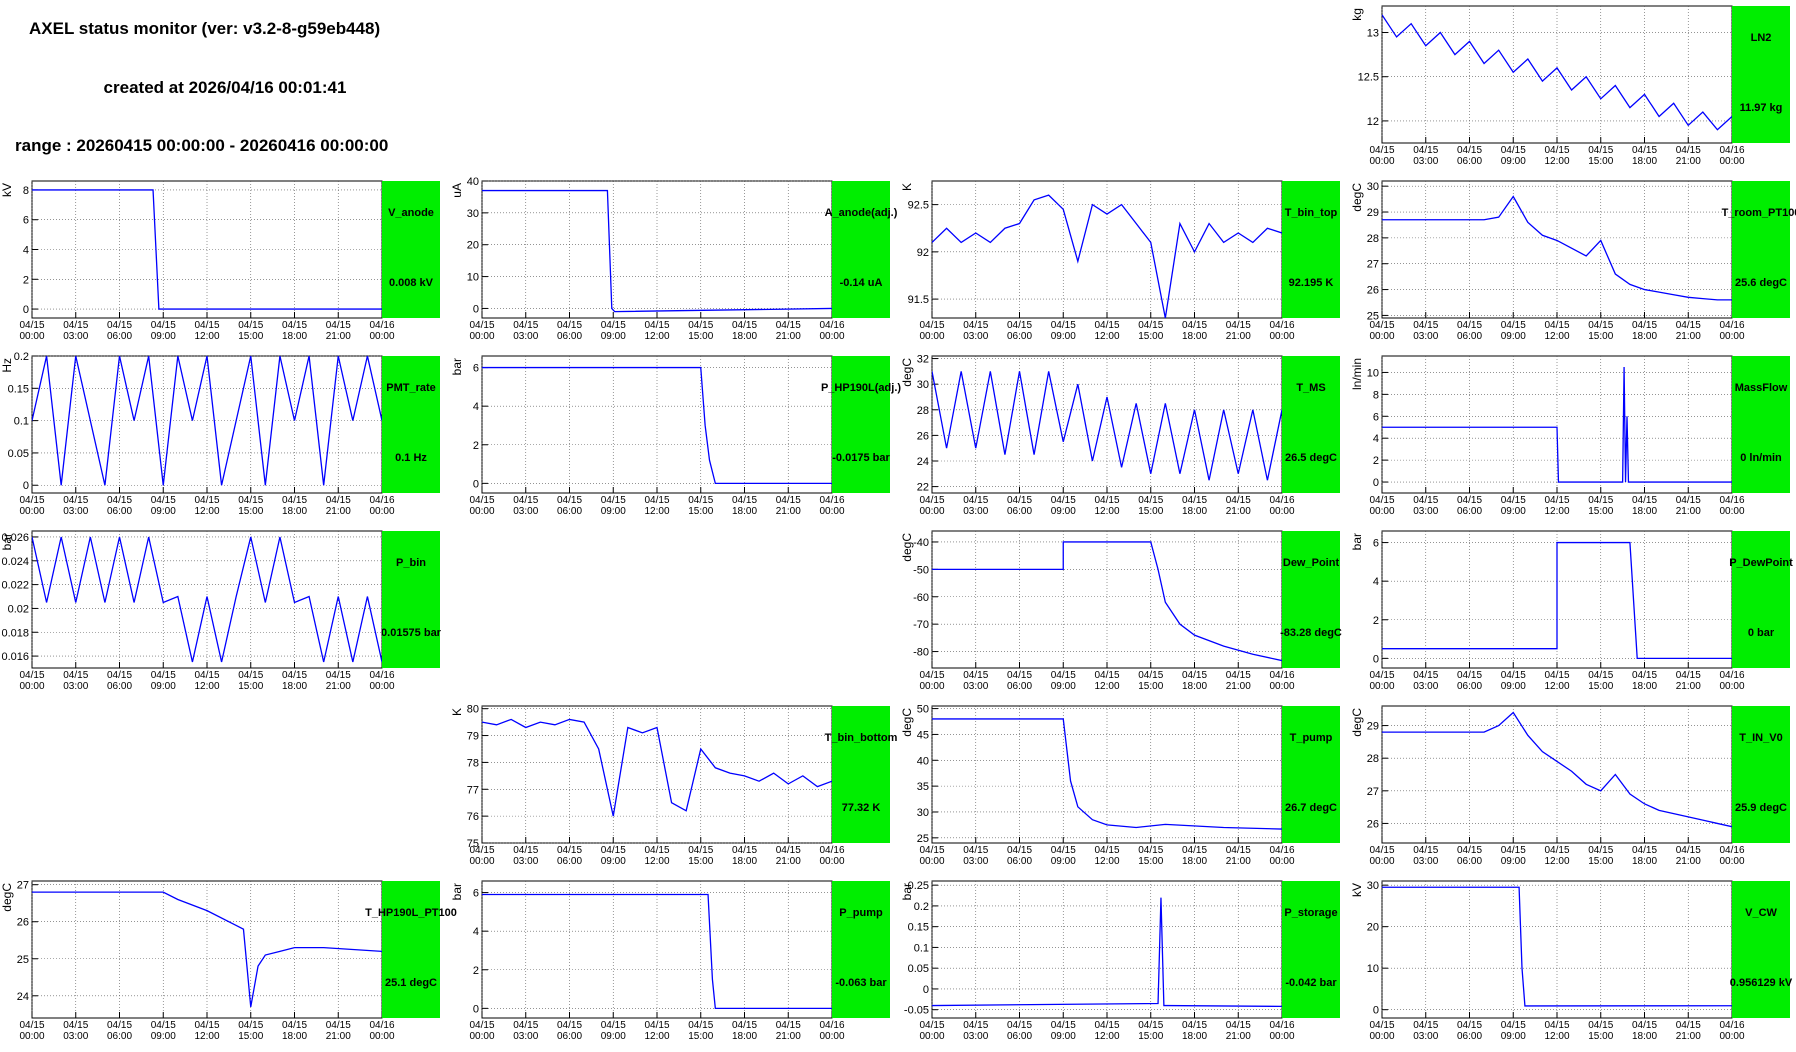  What do you see at coordinates (23, 997) in the screenshot?
I see `y-tick-label: 24` at bounding box center [23, 997].